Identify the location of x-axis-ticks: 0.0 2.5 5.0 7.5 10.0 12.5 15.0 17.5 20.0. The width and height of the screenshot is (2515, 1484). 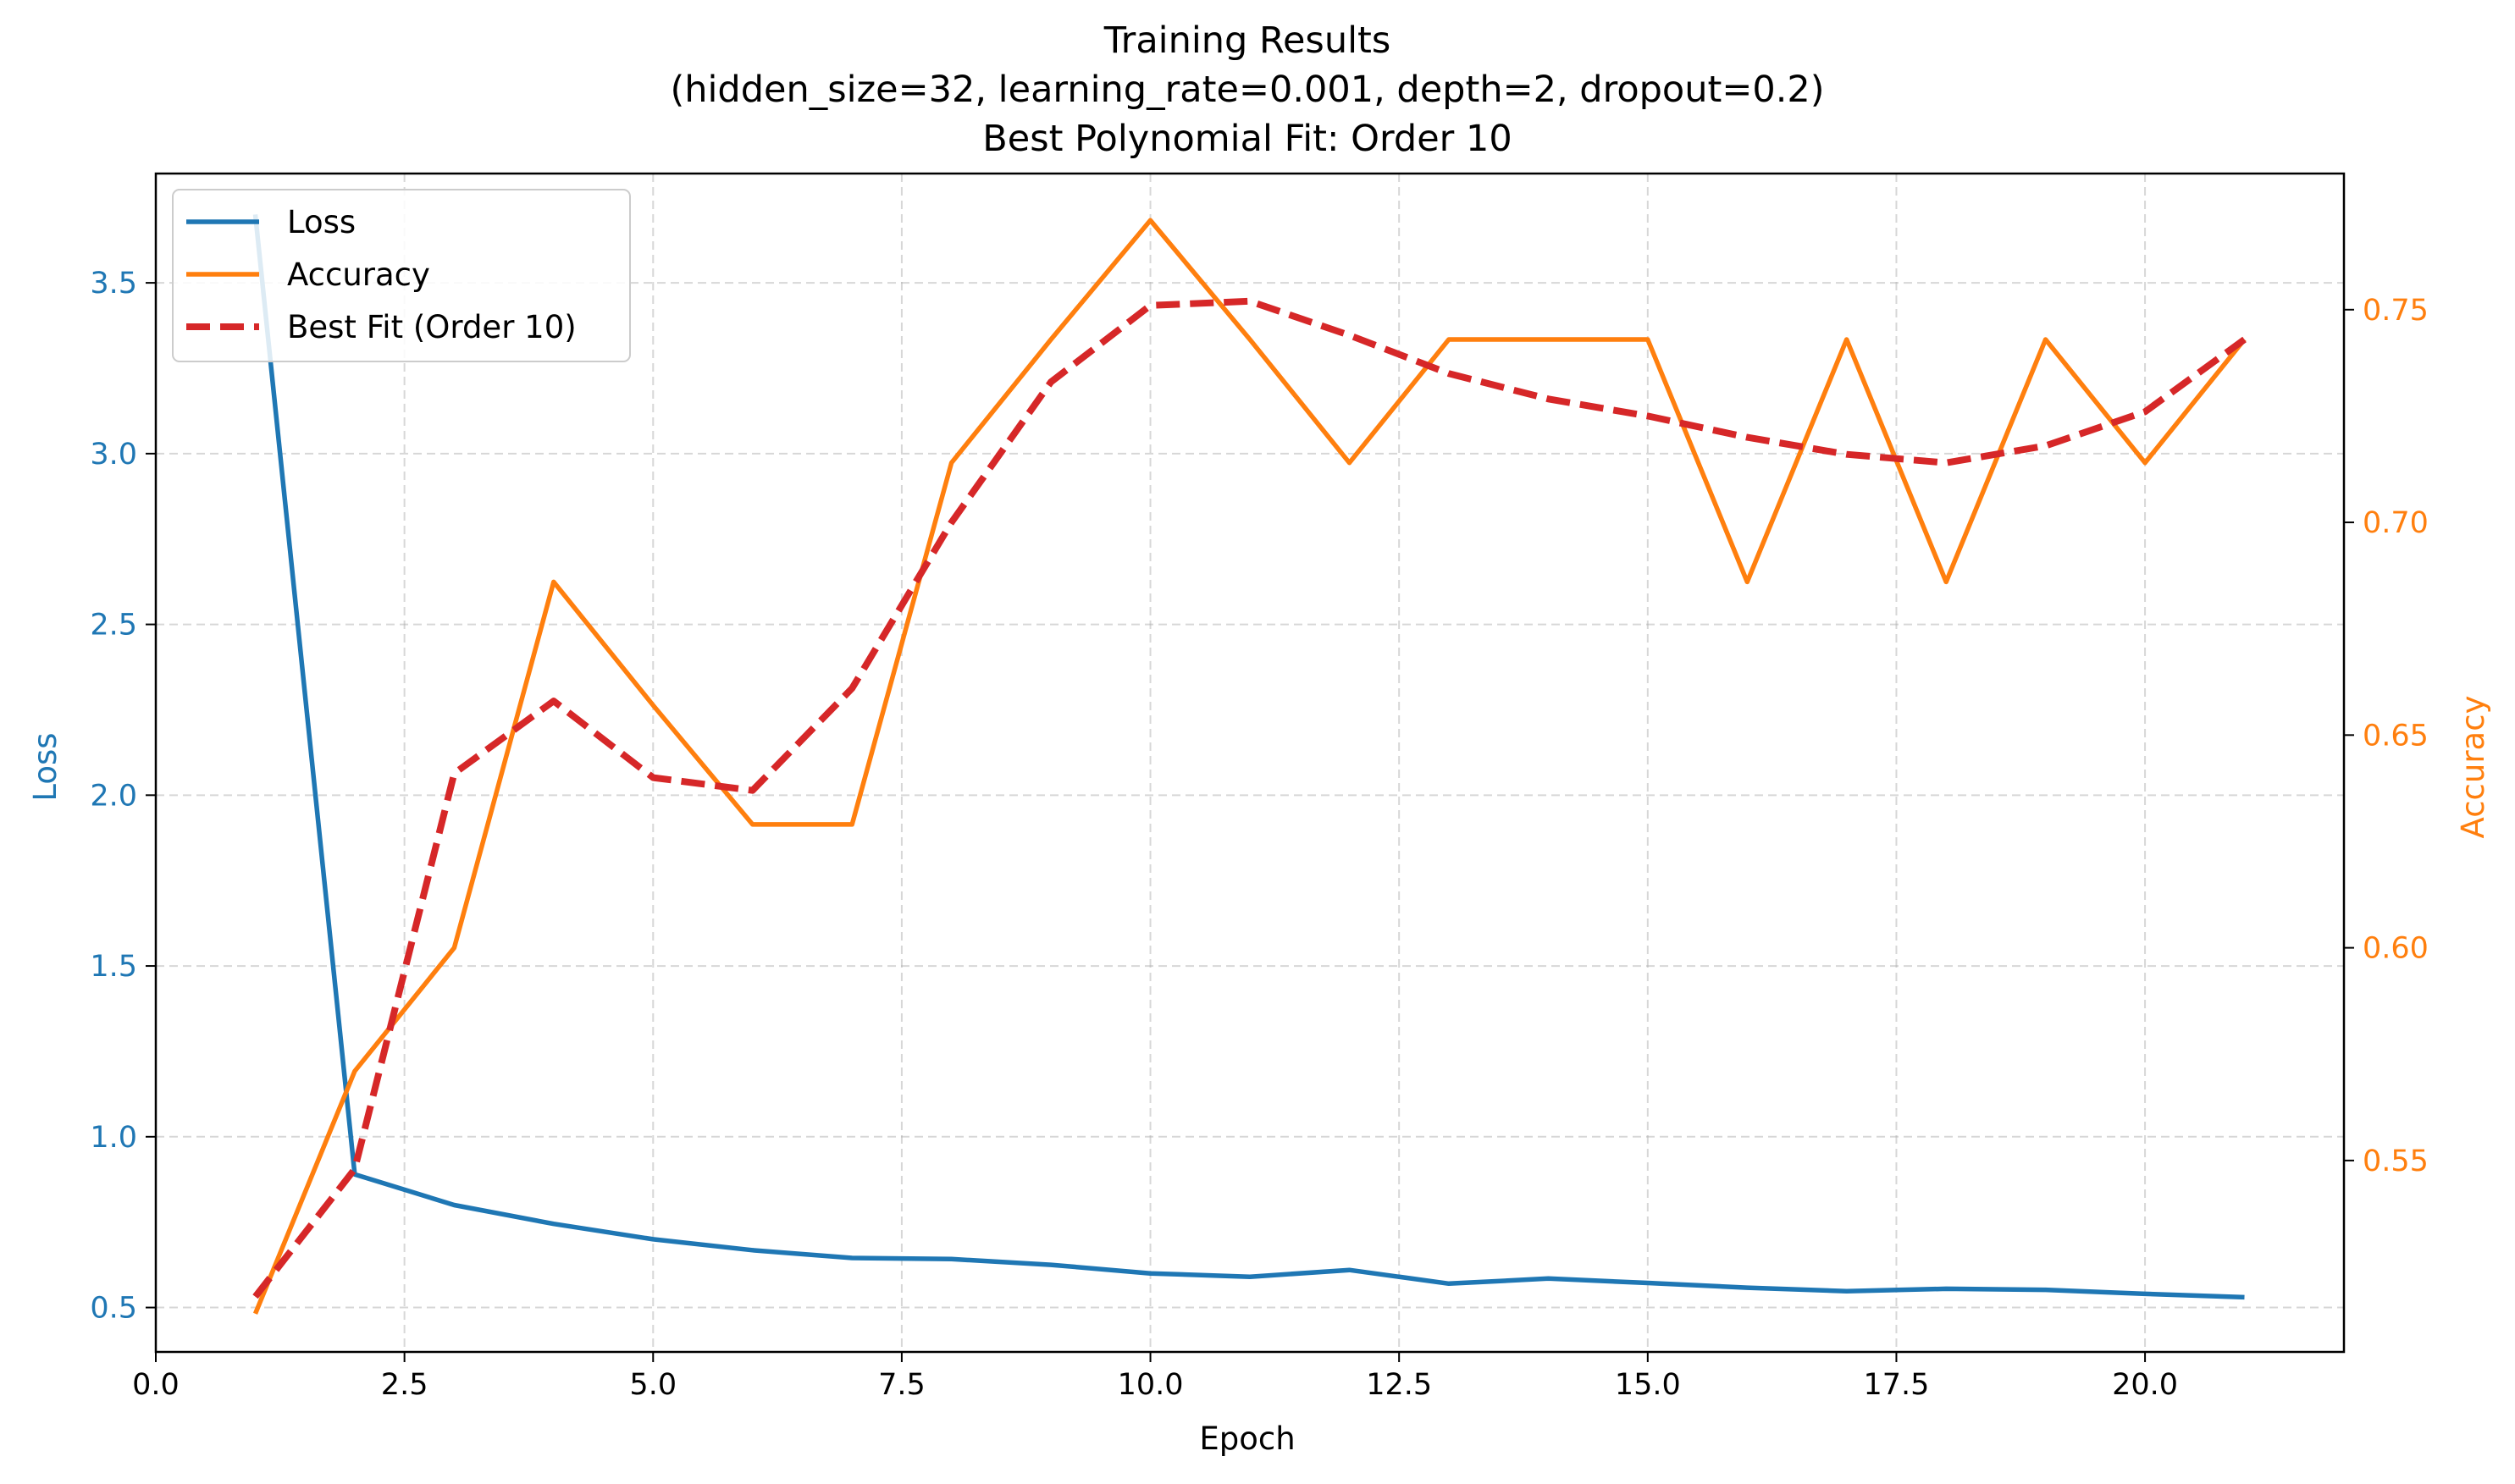
(1155, 1377).